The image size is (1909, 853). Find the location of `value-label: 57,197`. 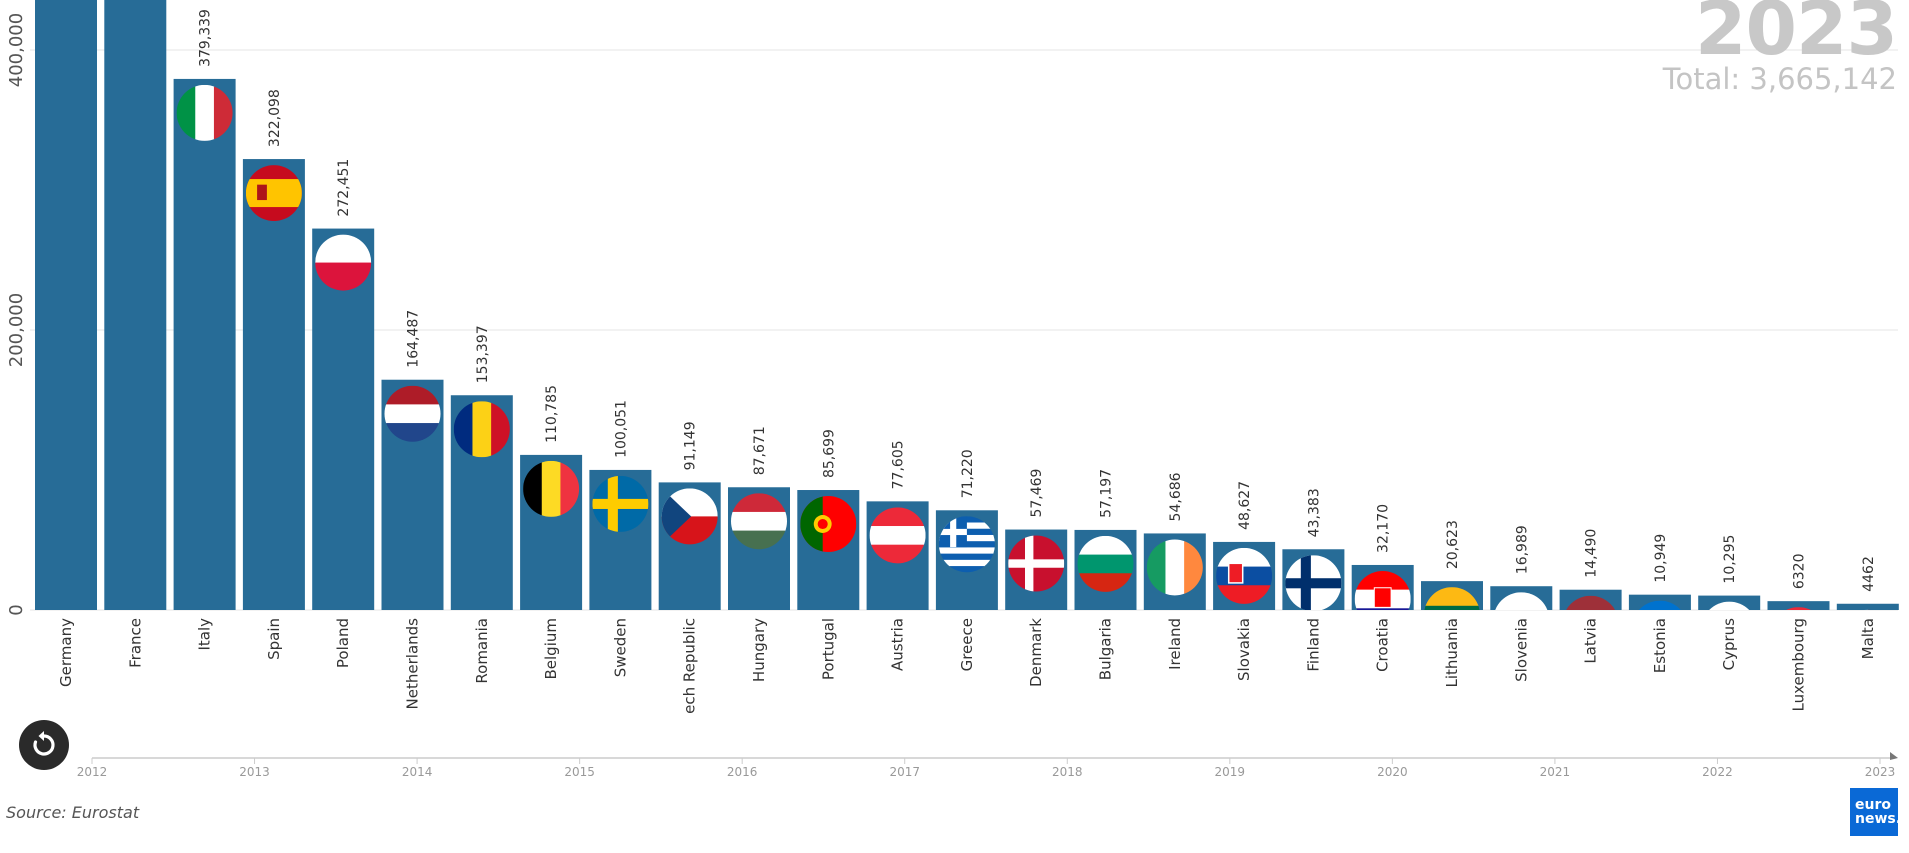

value-label: 57,197 is located at coordinates (1107, 493).